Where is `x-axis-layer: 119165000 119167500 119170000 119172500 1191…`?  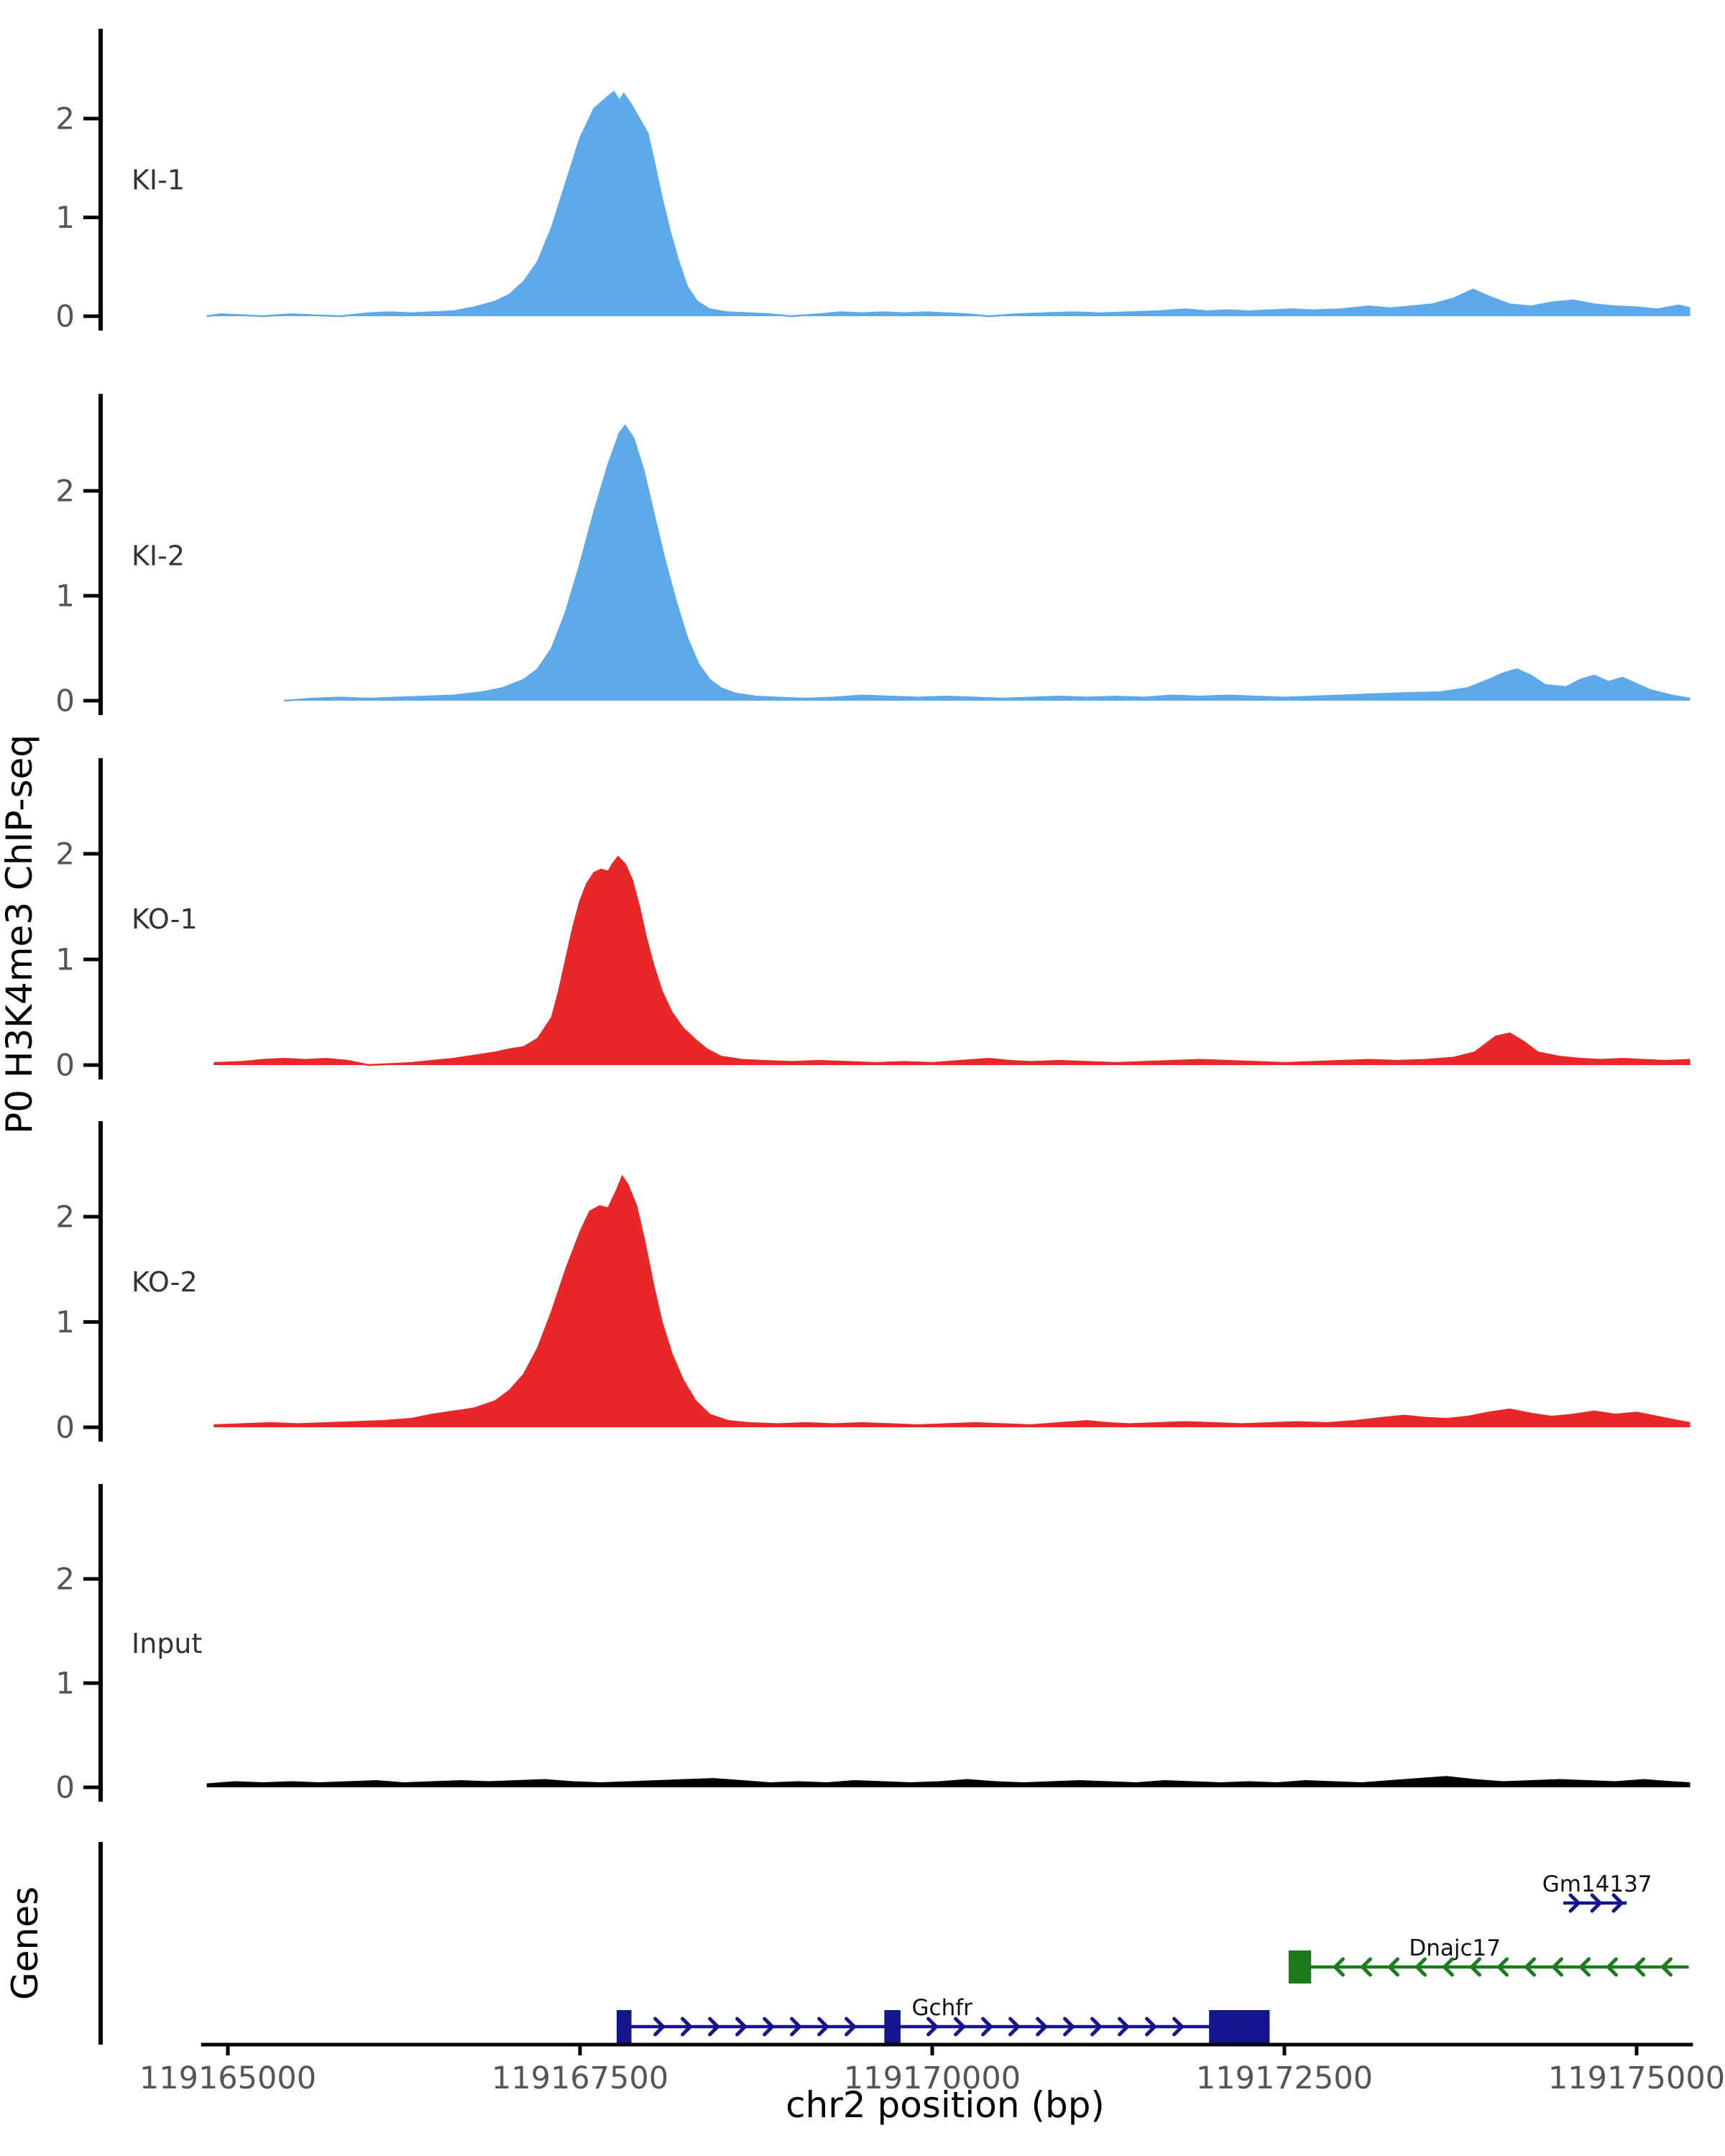 x-axis-layer: 119165000 119167500 119170000 119172500 1191… is located at coordinates (932, 2069).